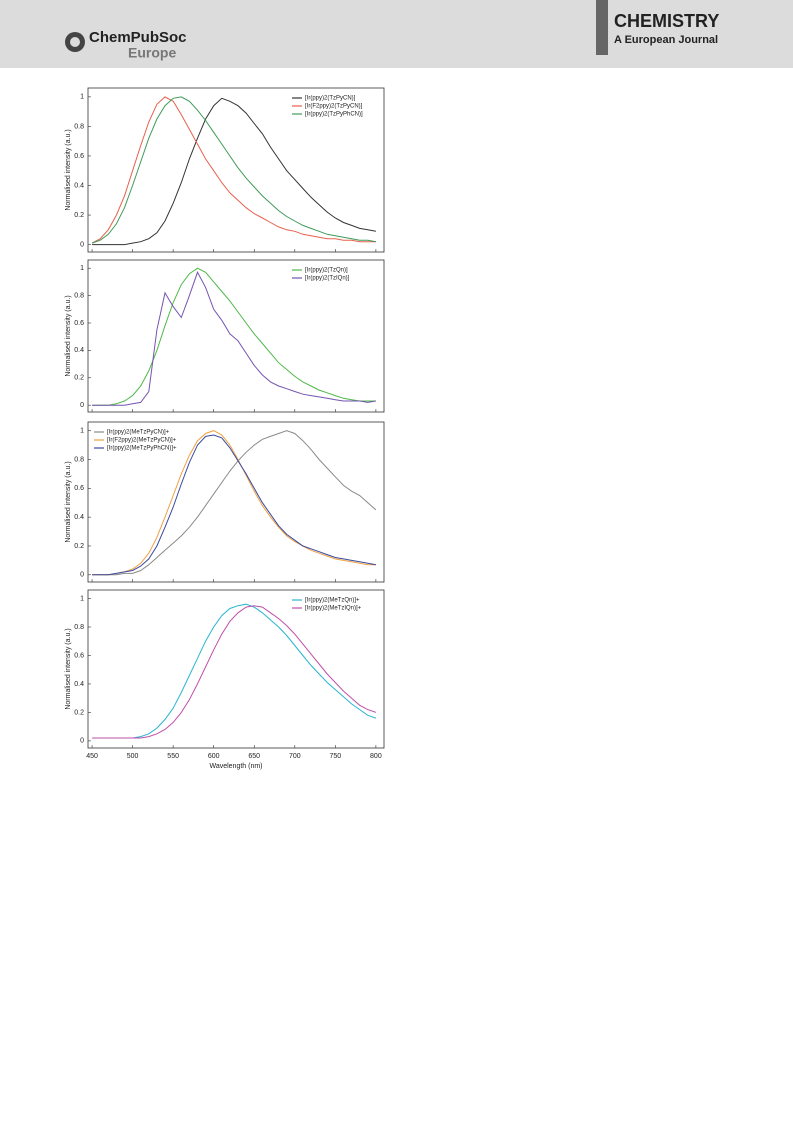  I want to click on logo-icon-inner, so click(75, 42).